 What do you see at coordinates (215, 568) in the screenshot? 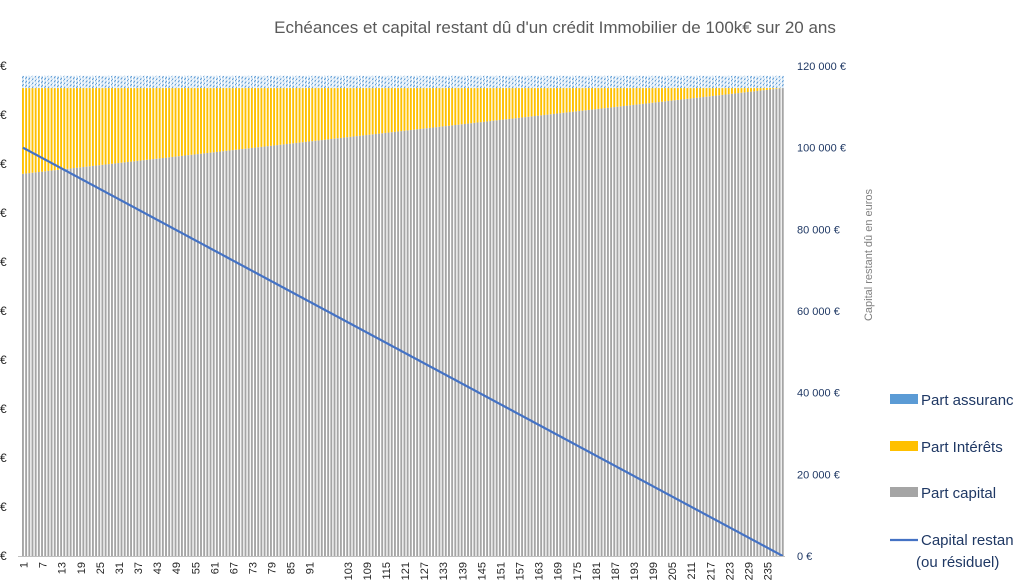
I see `x-axis-tick-label: 61` at bounding box center [215, 568].